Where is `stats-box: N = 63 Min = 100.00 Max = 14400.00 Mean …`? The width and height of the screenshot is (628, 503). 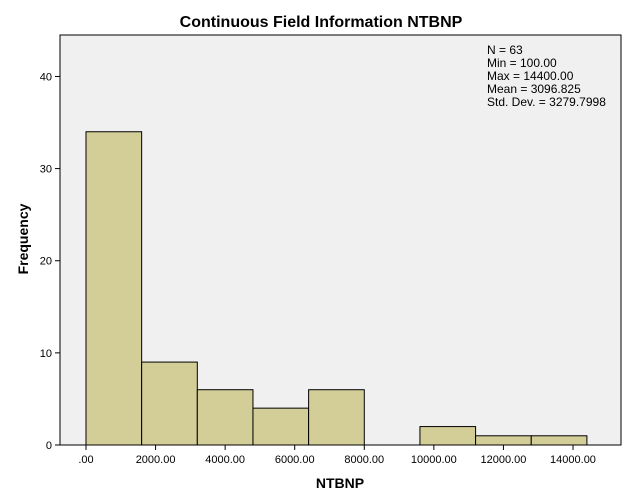 stats-box: N = 63 Min = 100.00 Max = 14400.00 Mean … is located at coordinates (546, 76).